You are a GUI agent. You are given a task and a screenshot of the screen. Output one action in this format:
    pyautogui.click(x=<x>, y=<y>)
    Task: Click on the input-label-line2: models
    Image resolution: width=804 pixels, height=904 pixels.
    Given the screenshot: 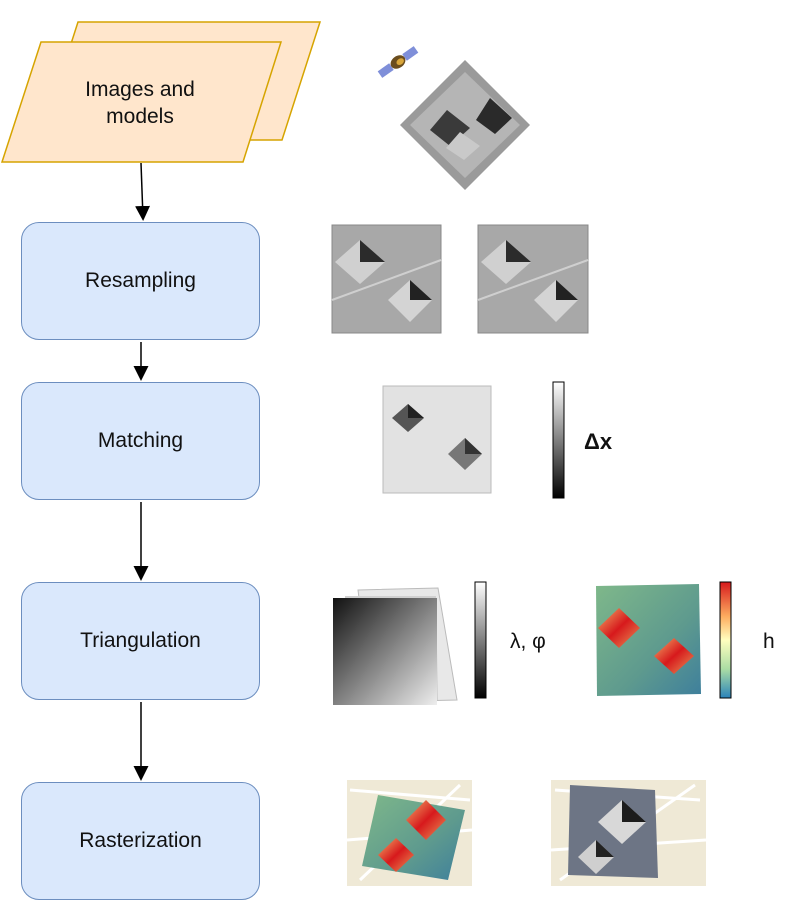 What is the action you would take?
    pyautogui.click(x=140, y=116)
    